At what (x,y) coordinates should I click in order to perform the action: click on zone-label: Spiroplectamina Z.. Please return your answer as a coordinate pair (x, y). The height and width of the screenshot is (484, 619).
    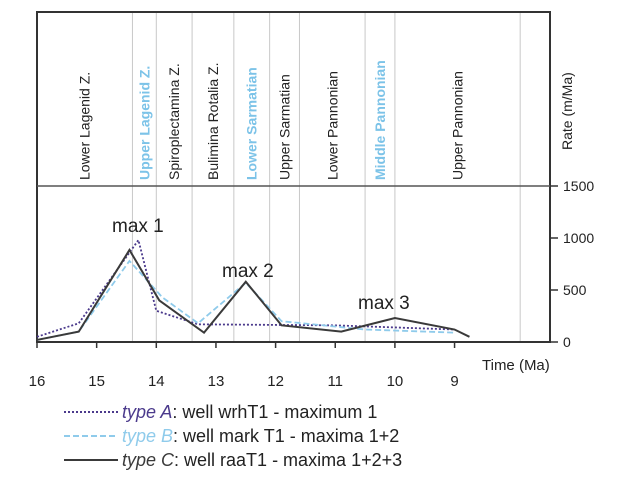
    Looking at the image, I should click on (174, 121).